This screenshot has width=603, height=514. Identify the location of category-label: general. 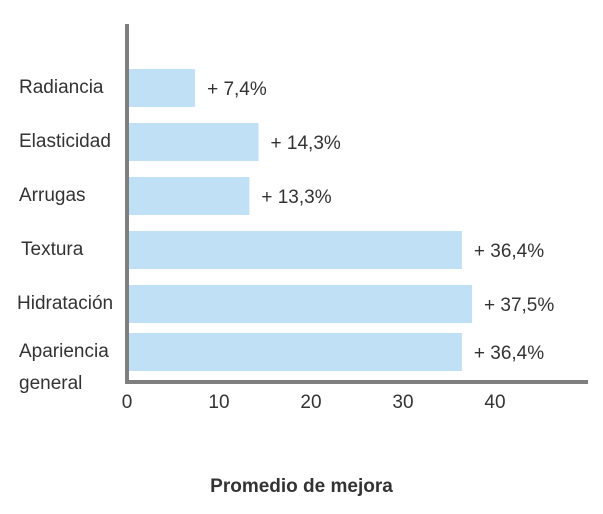
(51, 383).